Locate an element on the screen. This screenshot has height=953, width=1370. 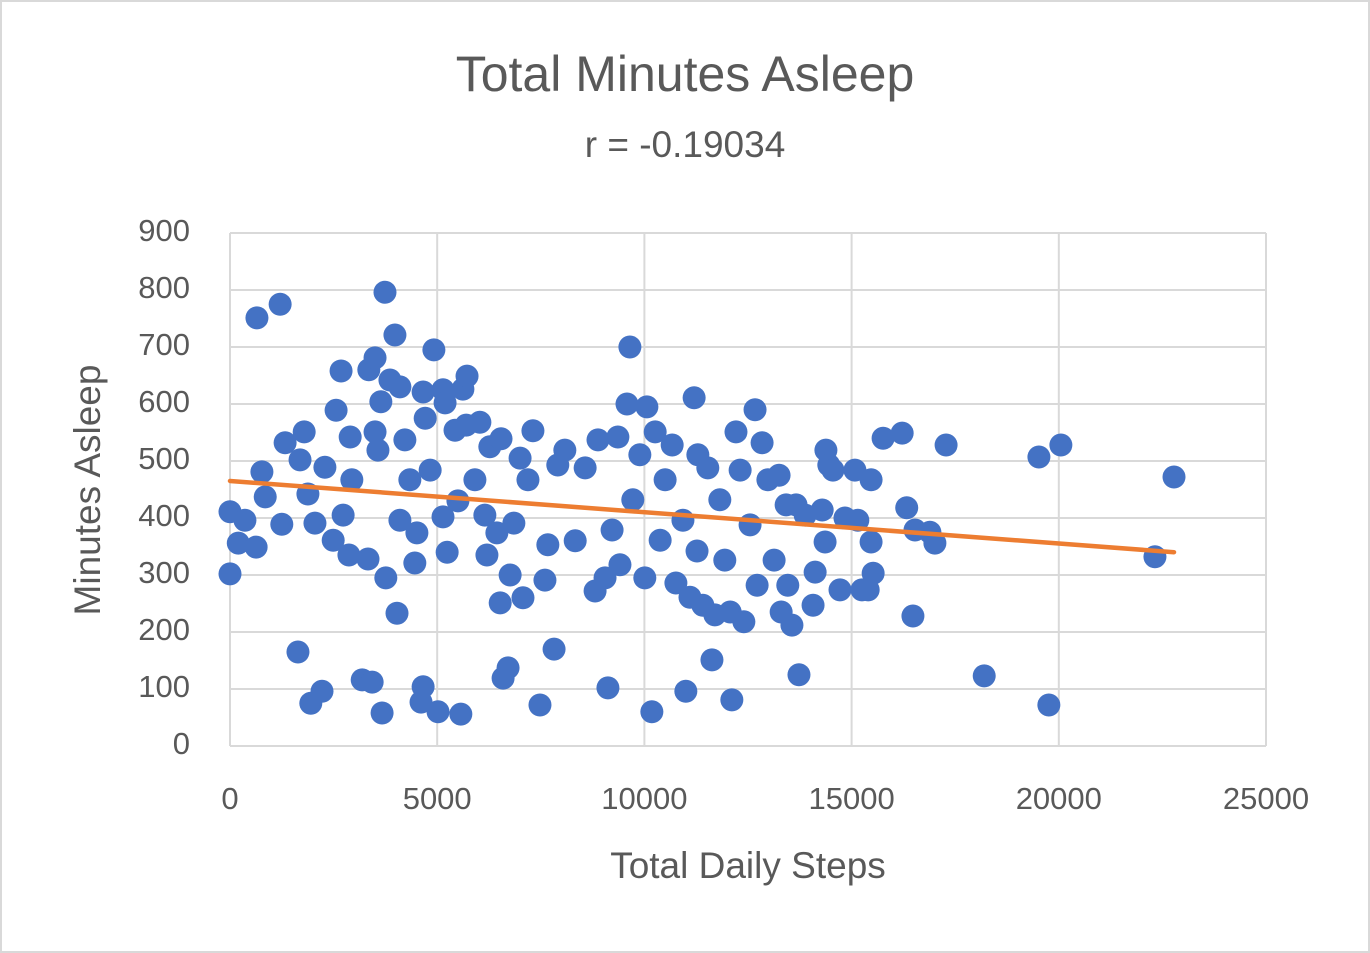
trendline is located at coordinates (702, 516).